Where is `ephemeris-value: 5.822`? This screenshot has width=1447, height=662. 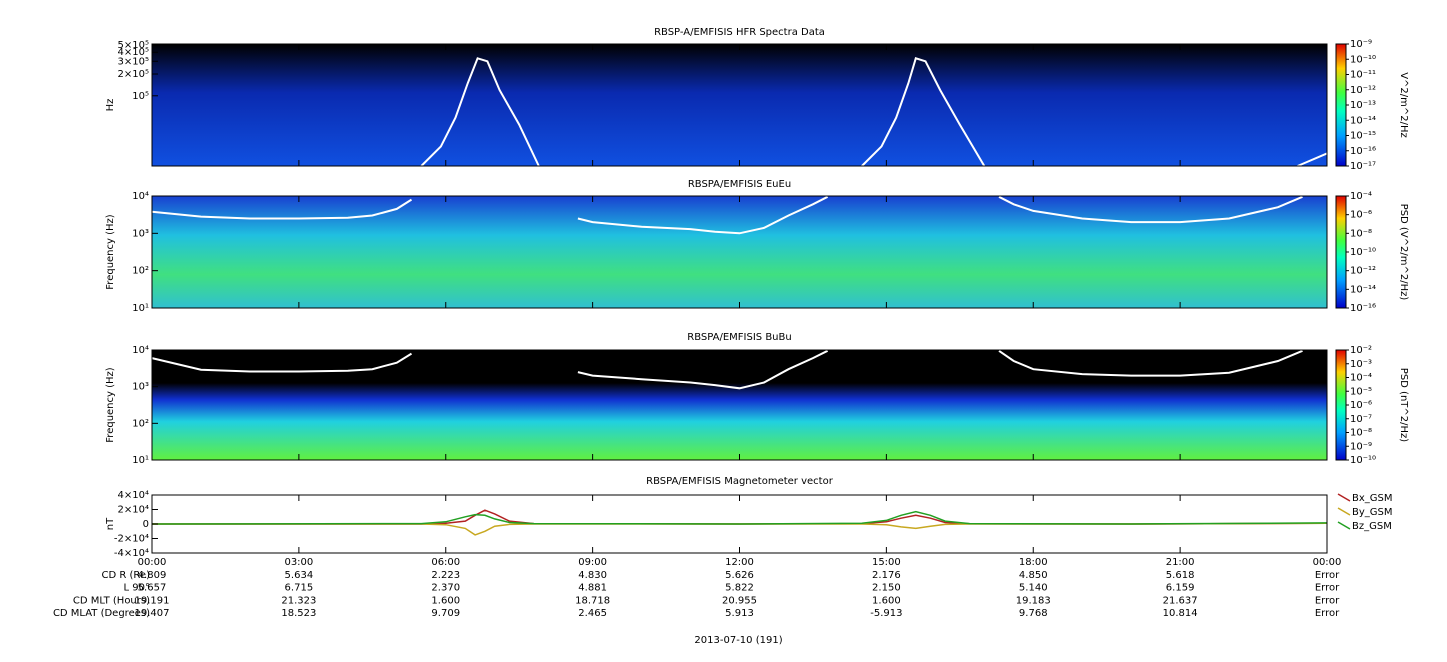 ephemeris-value: 5.822 is located at coordinates (739, 588).